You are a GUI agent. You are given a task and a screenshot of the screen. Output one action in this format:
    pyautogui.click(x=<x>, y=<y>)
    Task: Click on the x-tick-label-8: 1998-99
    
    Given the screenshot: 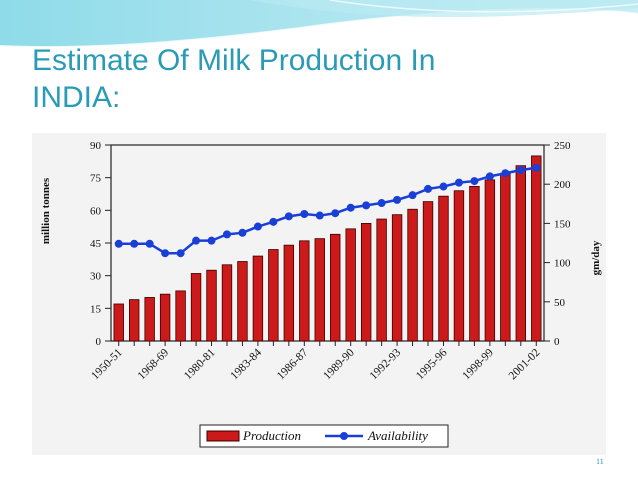 What is the action you would take?
    pyautogui.click(x=478, y=364)
    